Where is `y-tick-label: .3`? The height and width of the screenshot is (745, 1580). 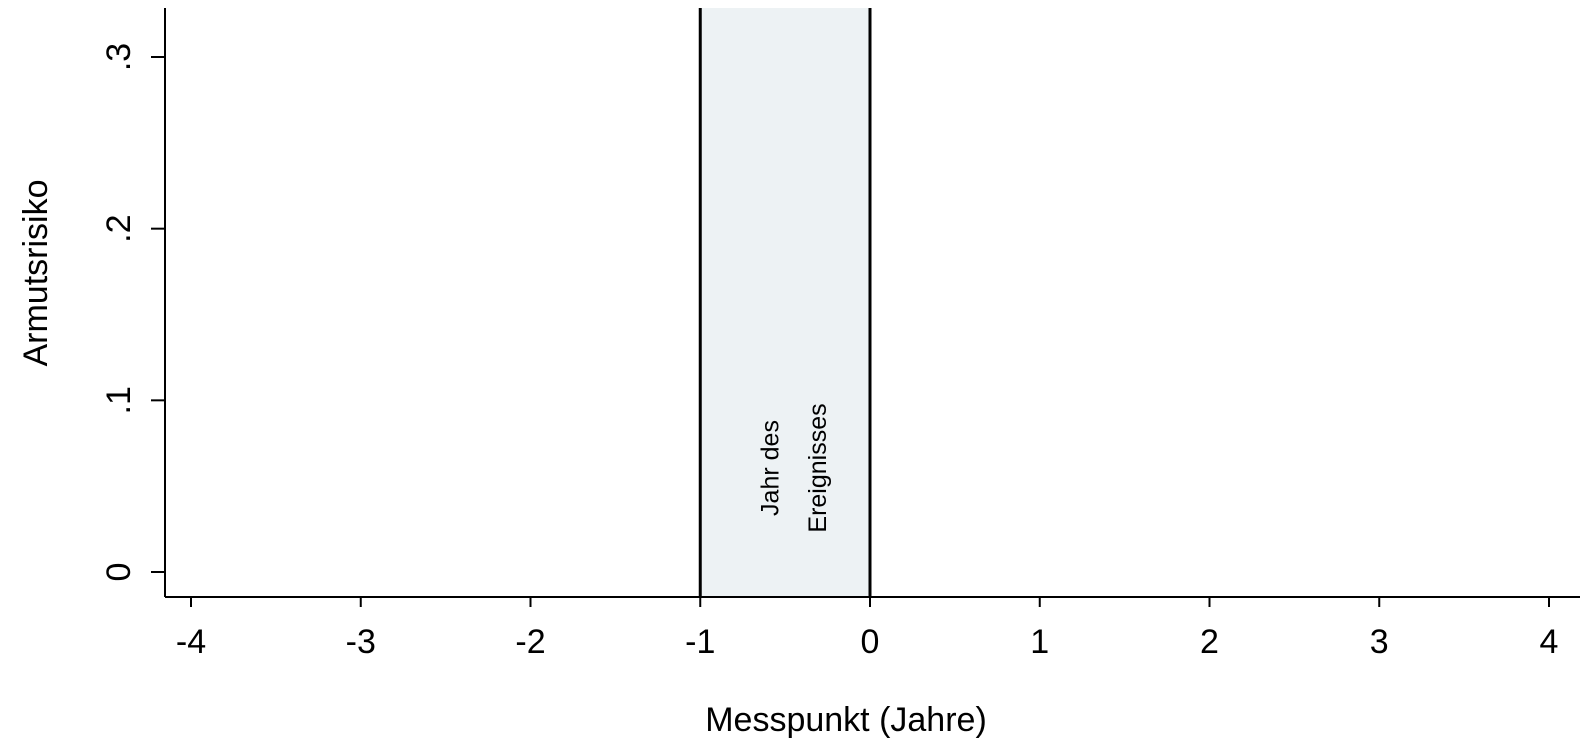 y-tick-label: .3 is located at coordinates (119, 57).